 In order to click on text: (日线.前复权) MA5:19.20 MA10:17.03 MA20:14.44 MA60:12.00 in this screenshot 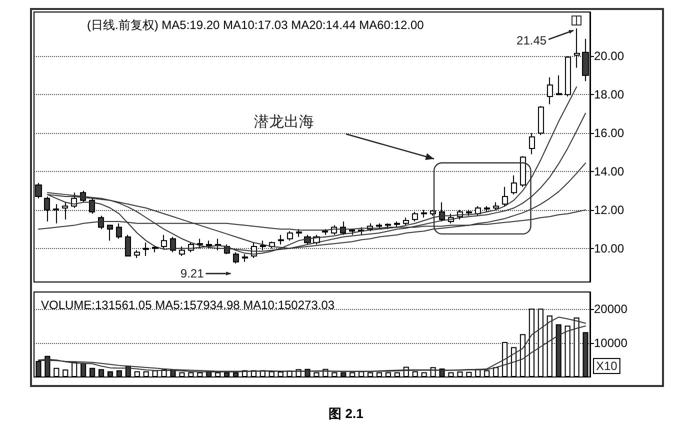, I will do `click(255, 25)`.